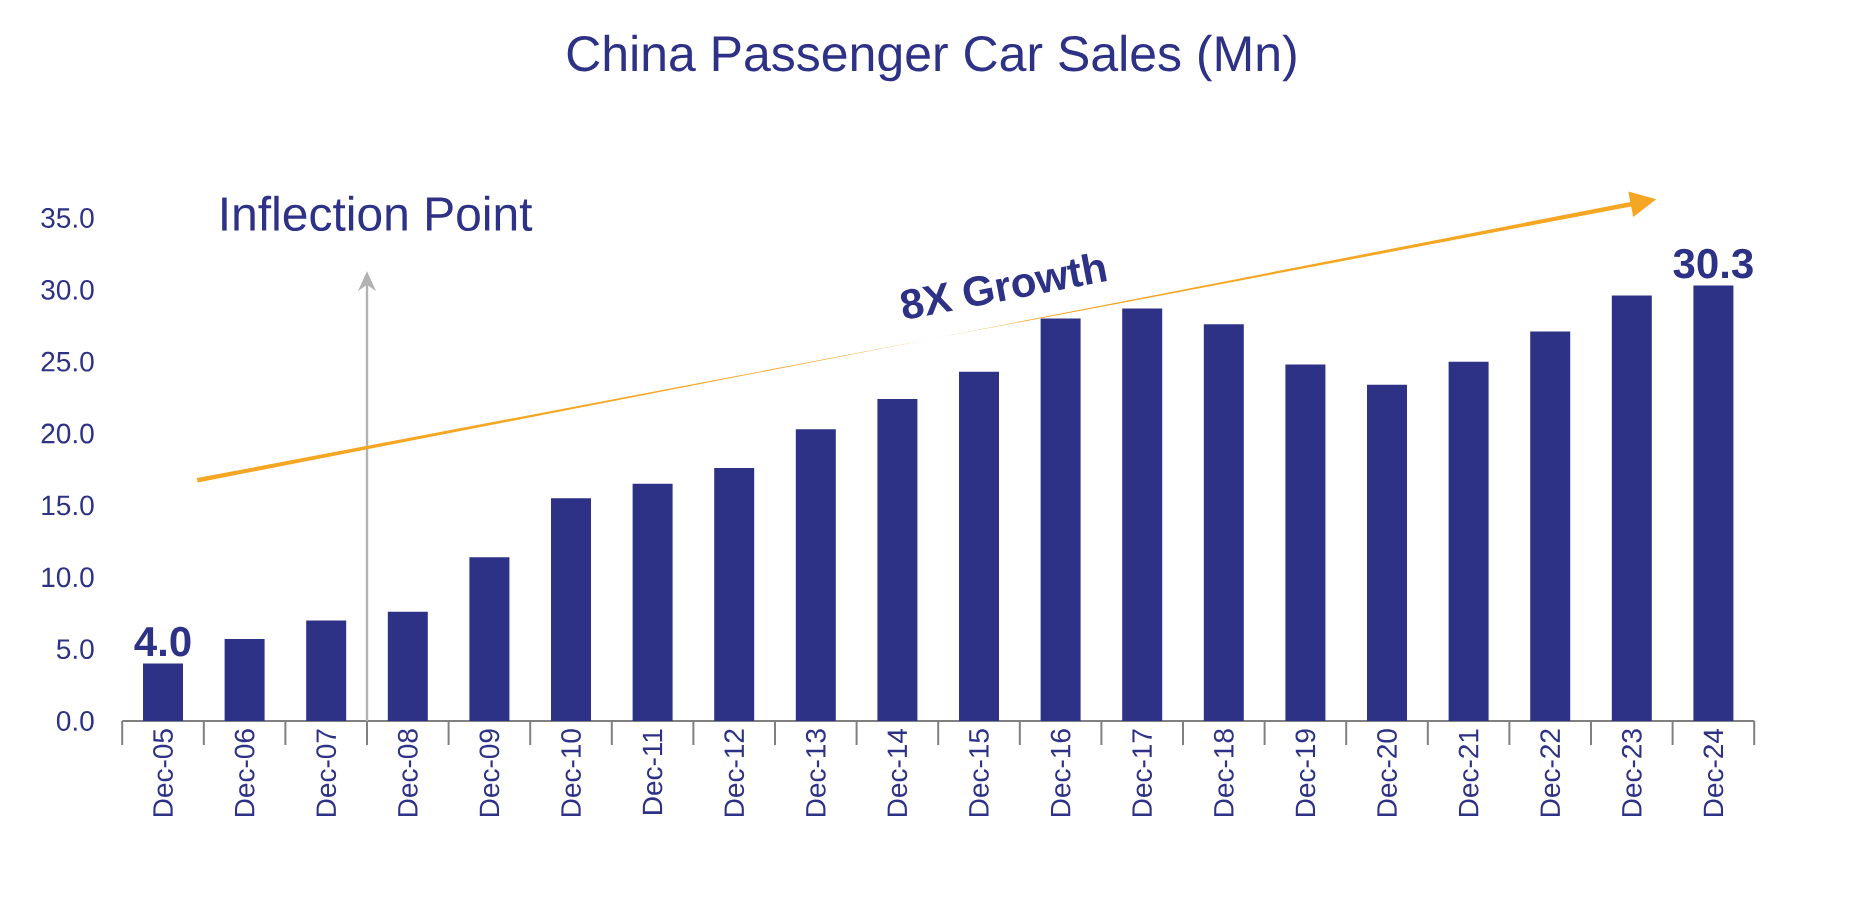 The image size is (1865, 908). I want to click on x-tick-label: Dec-11, so click(652, 771).